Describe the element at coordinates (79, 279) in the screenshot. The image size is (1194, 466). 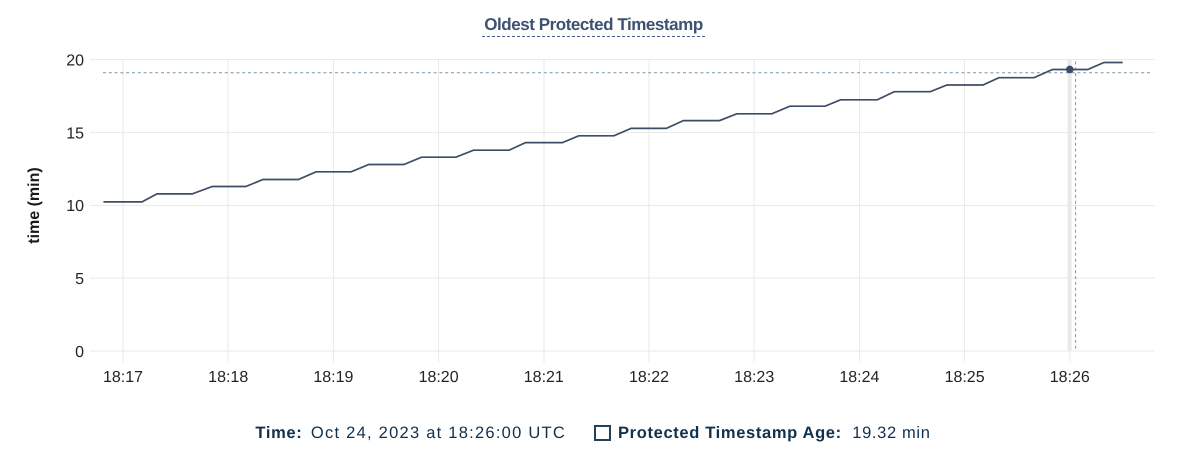
I see `svg-text: 5` at that location.